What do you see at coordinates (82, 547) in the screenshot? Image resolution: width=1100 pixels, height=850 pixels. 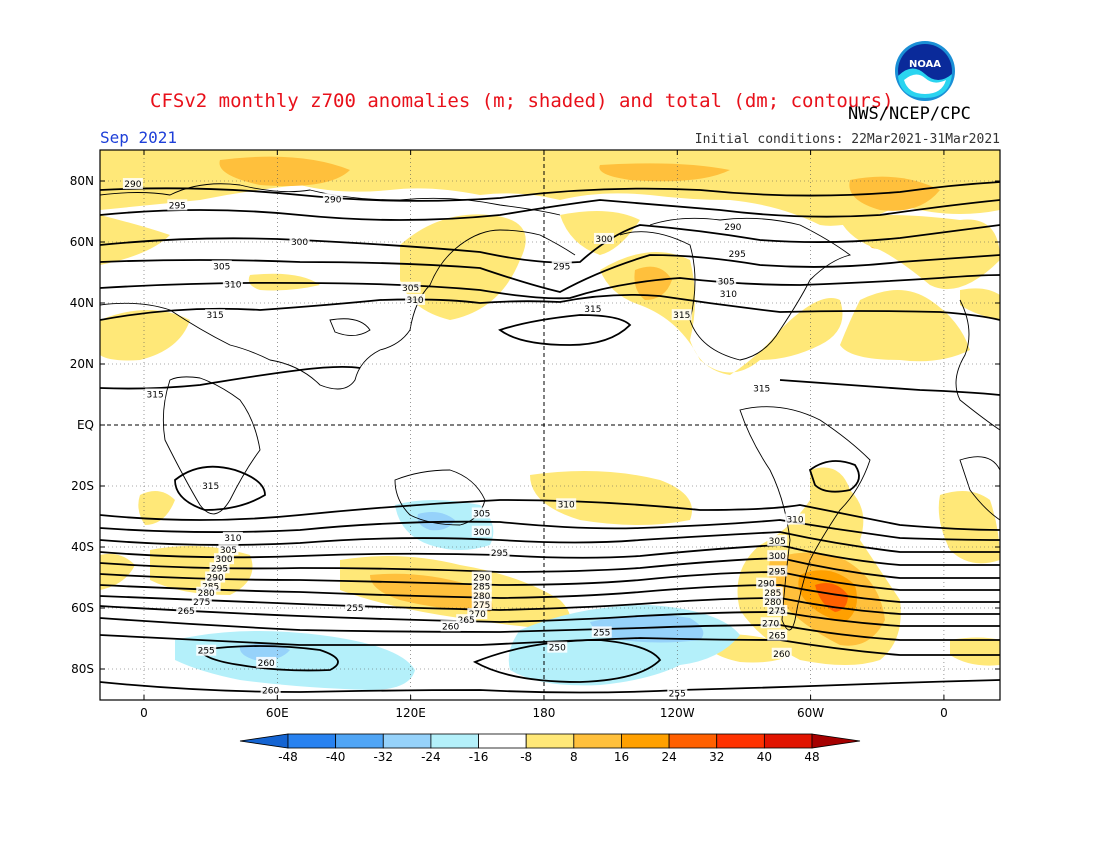 I see `lat-label: 40S` at bounding box center [82, 547].